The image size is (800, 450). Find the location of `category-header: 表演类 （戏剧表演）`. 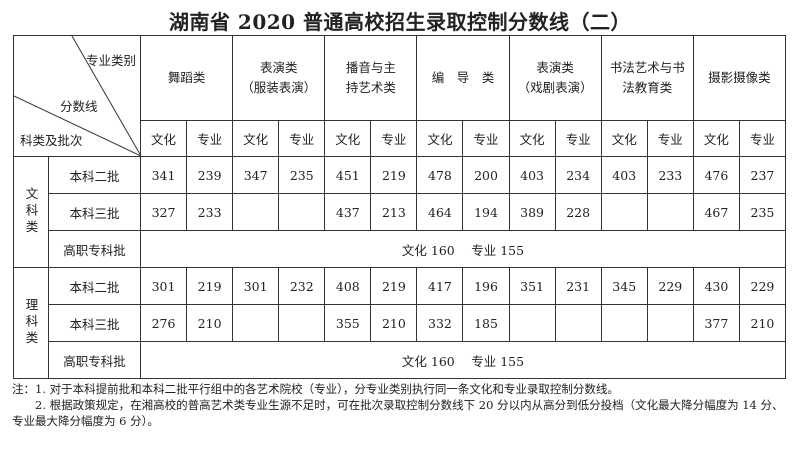

category-header: 表演类 （戏剧表演） is located at coordinates (555, 78).